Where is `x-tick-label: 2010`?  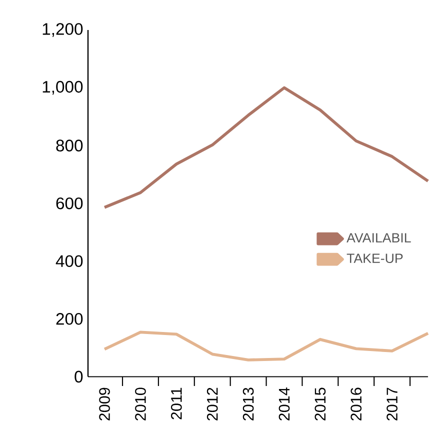
x-tick-label: 2010 is located at coordinates (140, 404).